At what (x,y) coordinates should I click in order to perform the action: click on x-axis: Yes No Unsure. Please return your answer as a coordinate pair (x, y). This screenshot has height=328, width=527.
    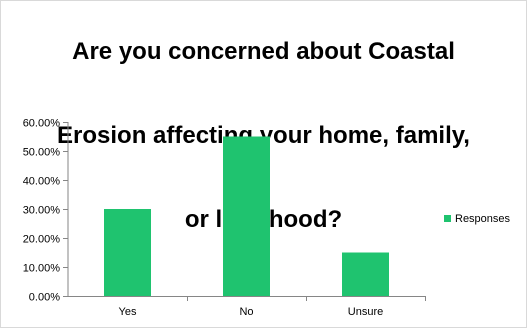
    Looking at the image, I should click on (247, 307).